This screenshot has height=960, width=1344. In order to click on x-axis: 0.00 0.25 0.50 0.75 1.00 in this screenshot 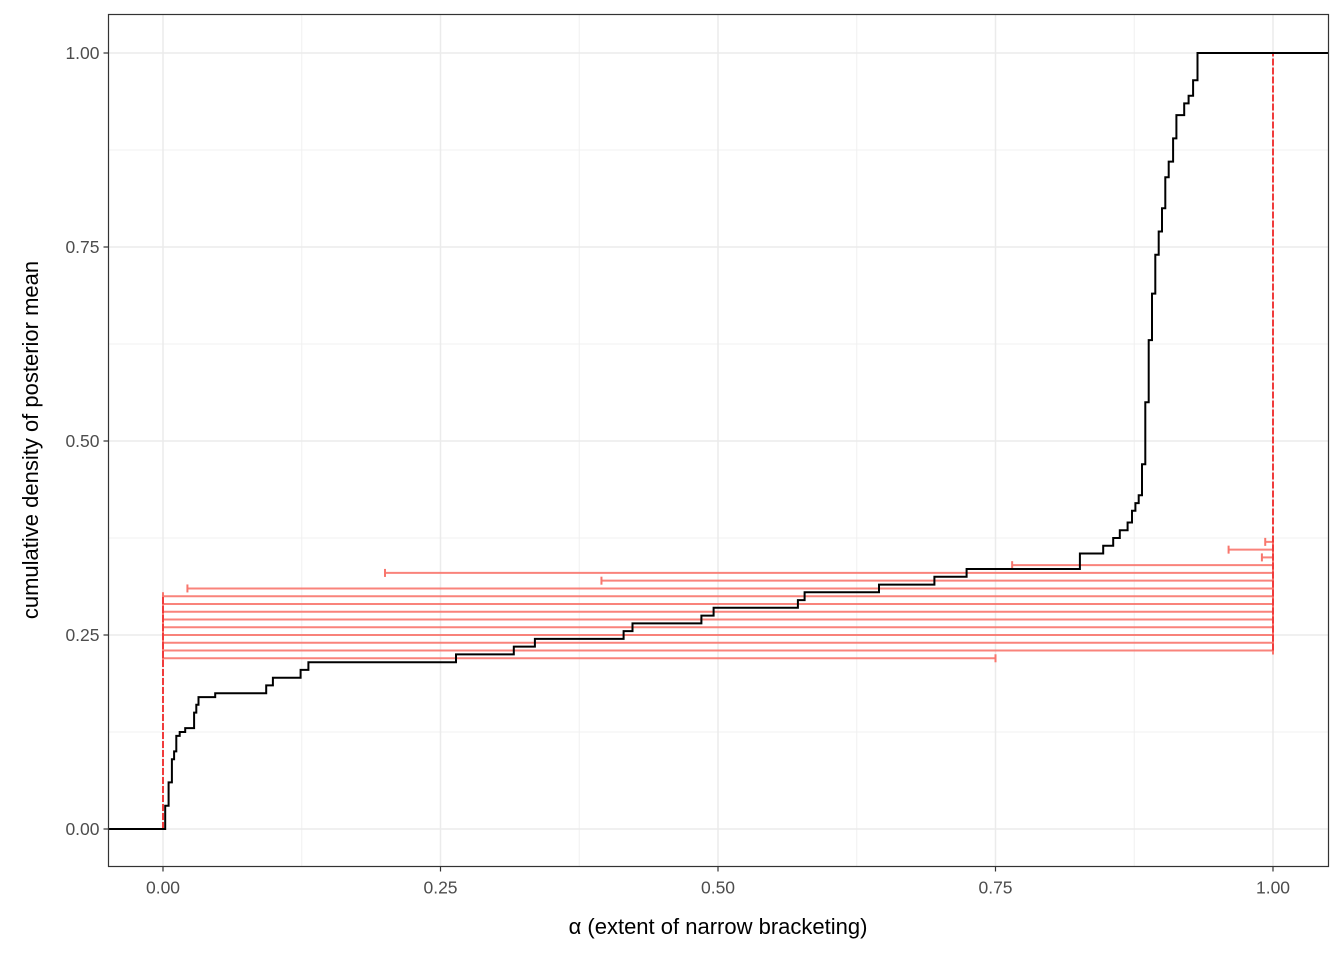, I will do `click(718, 882)`.